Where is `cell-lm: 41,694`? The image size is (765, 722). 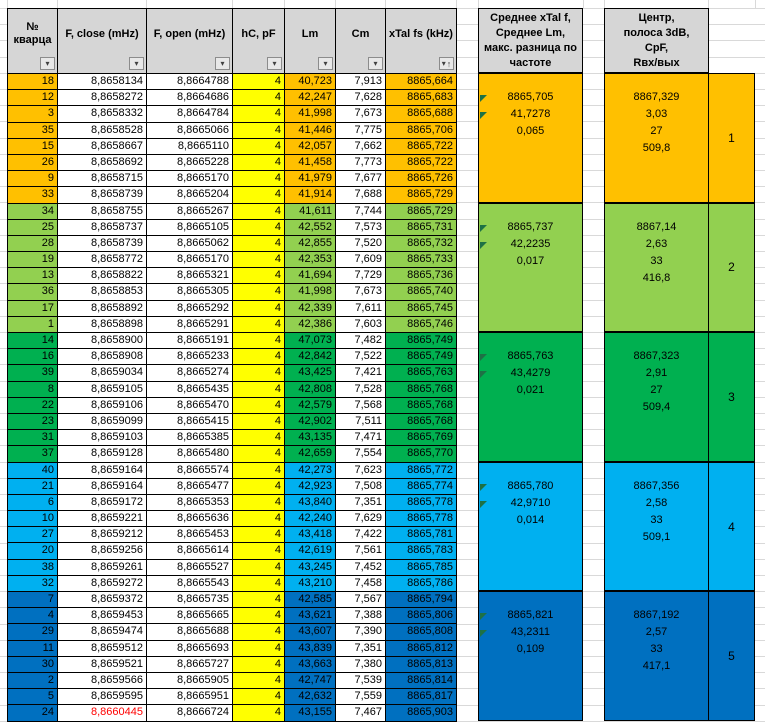
cell-lm: 41,694 is located at coordinates (310, 276).